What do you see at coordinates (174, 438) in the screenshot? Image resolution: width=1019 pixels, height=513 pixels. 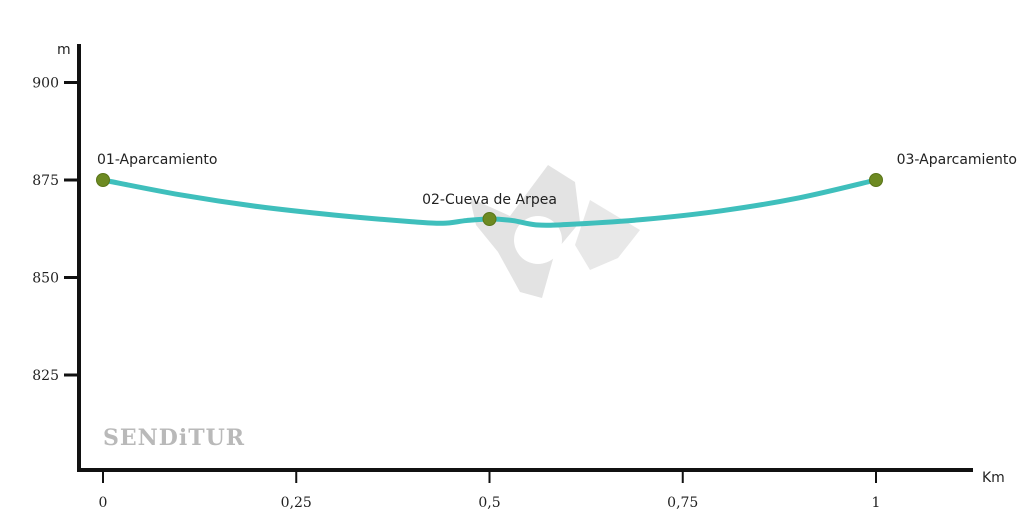 I see `watermark-text: SENDiTUR` at bounding box center [174, 438].